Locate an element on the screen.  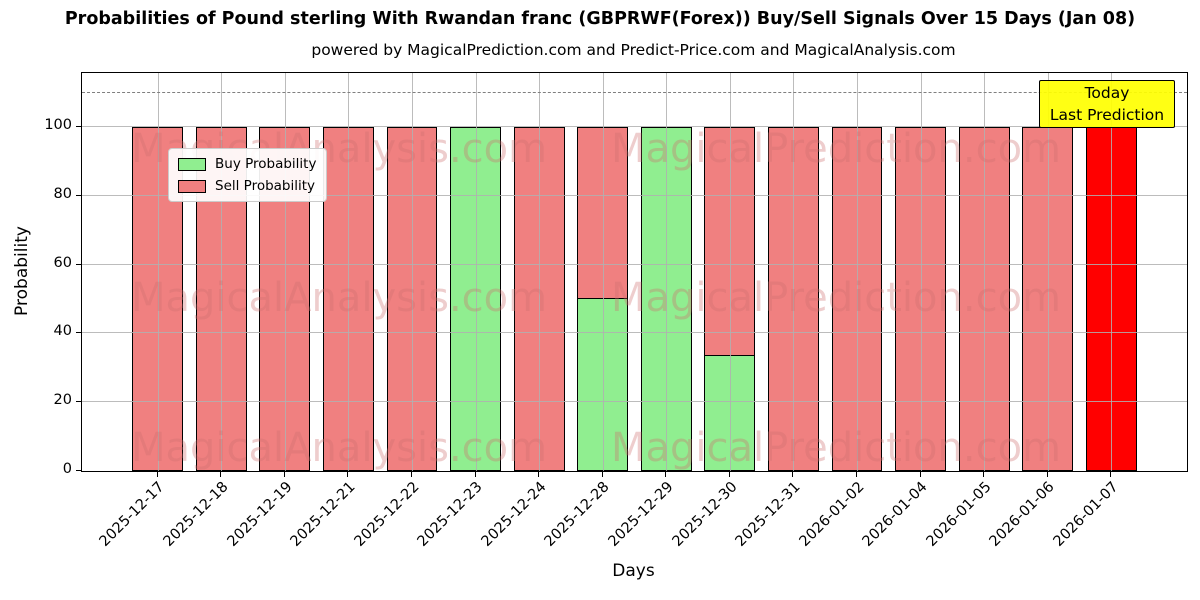
legend-item-buy: Buy Probability is located at coordinates (247, 164).